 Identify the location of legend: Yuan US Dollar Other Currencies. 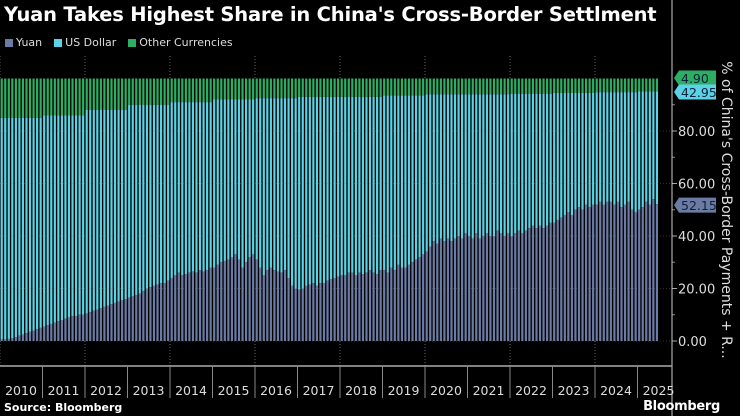
(119, 42).